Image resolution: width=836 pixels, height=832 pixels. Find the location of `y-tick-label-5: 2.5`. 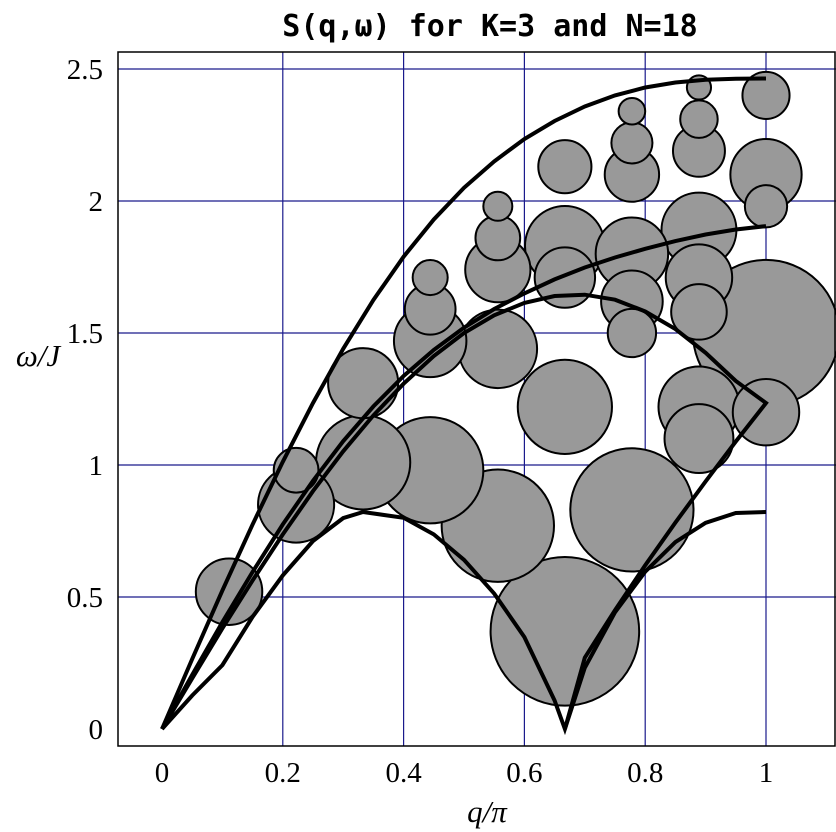

y-tick-label-5: 2.5 is located at coordinates (85, 70).